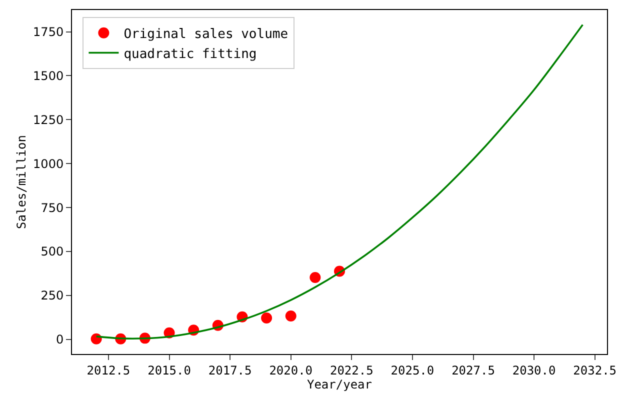 This screenshot has width=637, height=402. What do you see at coordinates (52, 295) in the screenshot?
I see `y-tick-label: 250` at bounding box center [52, 295].